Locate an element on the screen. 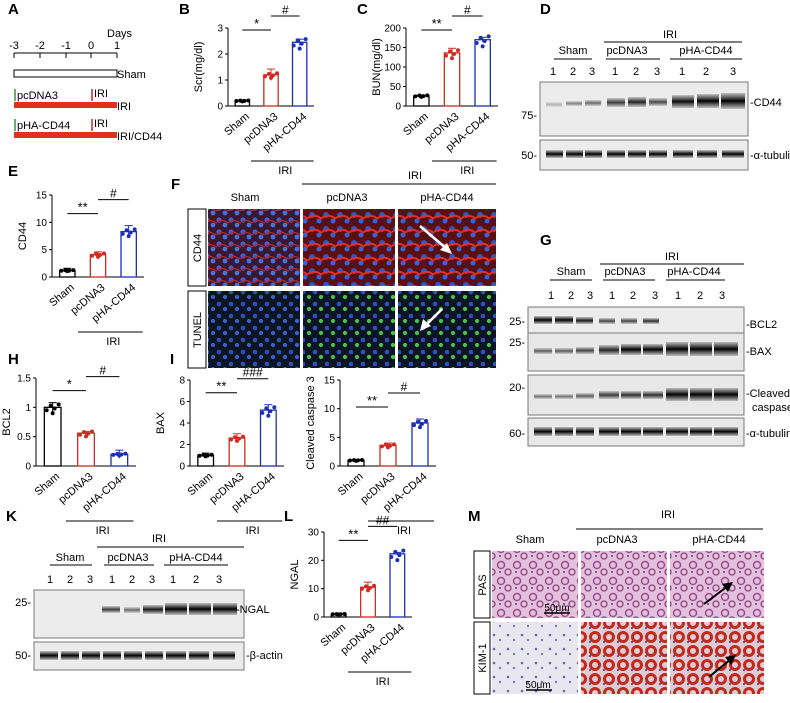 Image resolution: width=790 pixels, height=703 pixels. y-tick-label: 150 is located at coordinates (392, 48).